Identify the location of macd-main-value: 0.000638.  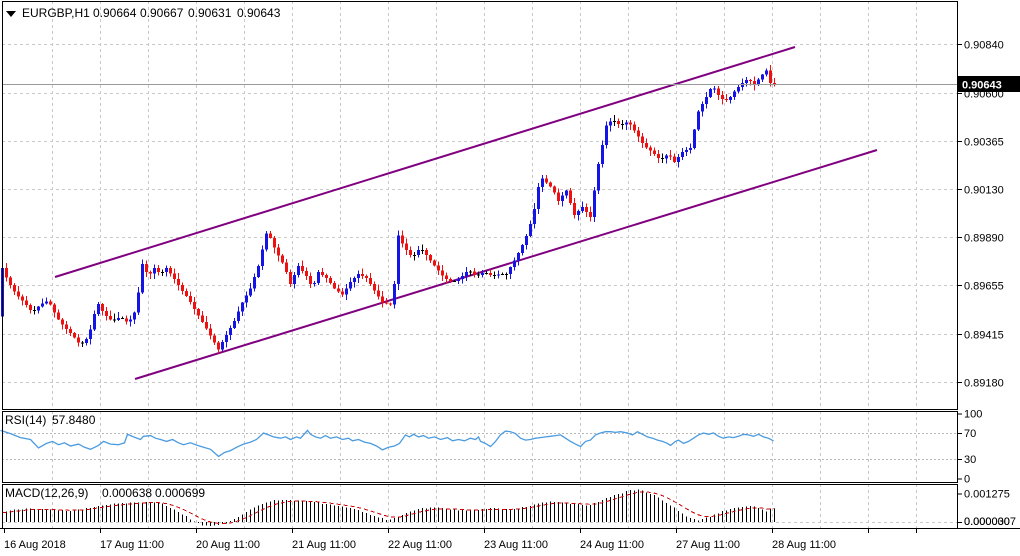
(127, 493).